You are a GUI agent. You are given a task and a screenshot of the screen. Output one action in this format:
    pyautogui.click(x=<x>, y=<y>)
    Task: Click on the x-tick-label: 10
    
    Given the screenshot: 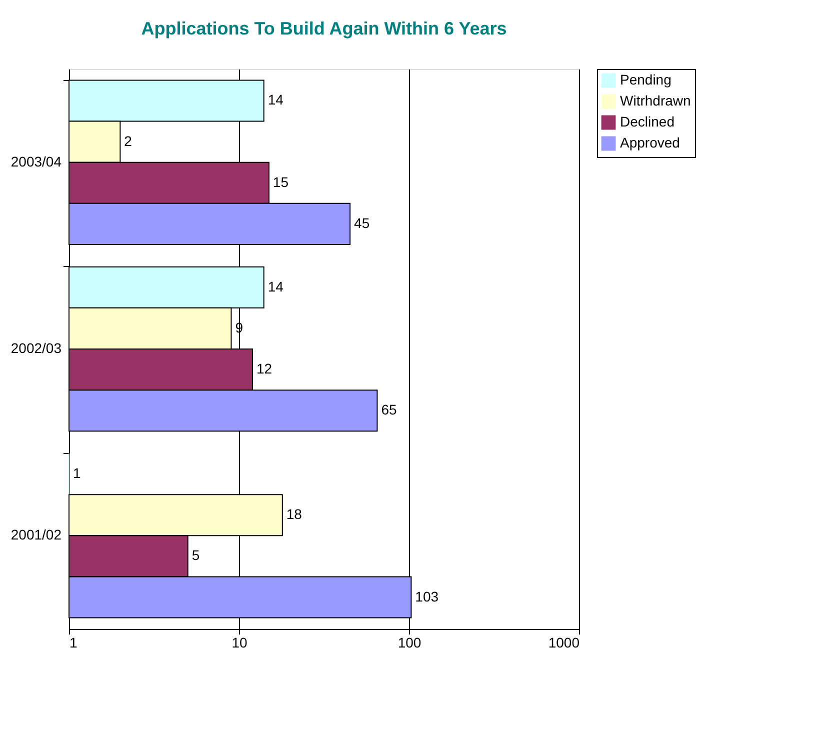 What is the action you would take?
    pyautogui.click(x=240, y=642)
    